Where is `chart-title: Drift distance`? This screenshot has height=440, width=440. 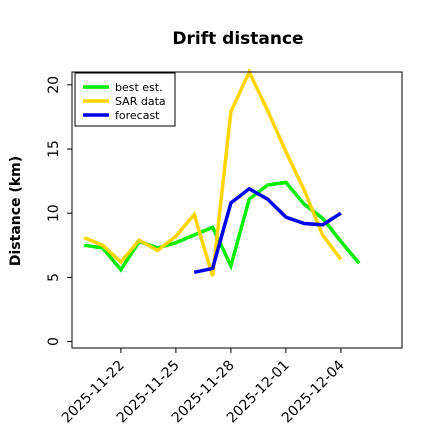
chart-title: Drift distance is located at coordinates (237, 39).